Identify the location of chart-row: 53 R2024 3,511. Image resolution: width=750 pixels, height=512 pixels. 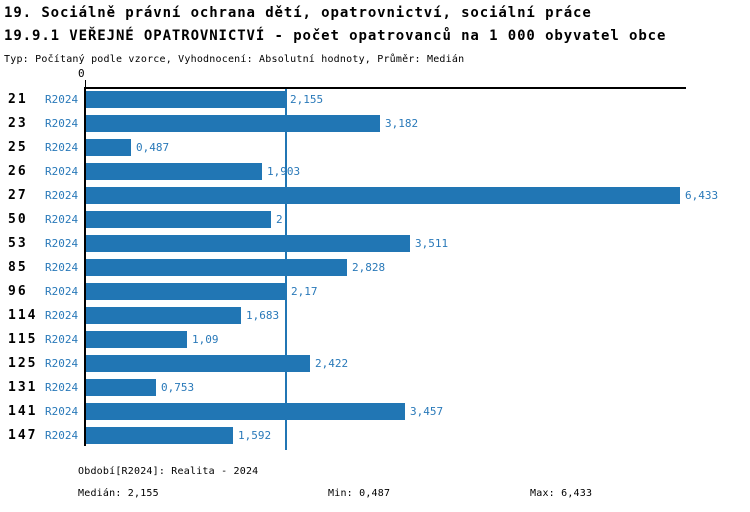
(375, 243).